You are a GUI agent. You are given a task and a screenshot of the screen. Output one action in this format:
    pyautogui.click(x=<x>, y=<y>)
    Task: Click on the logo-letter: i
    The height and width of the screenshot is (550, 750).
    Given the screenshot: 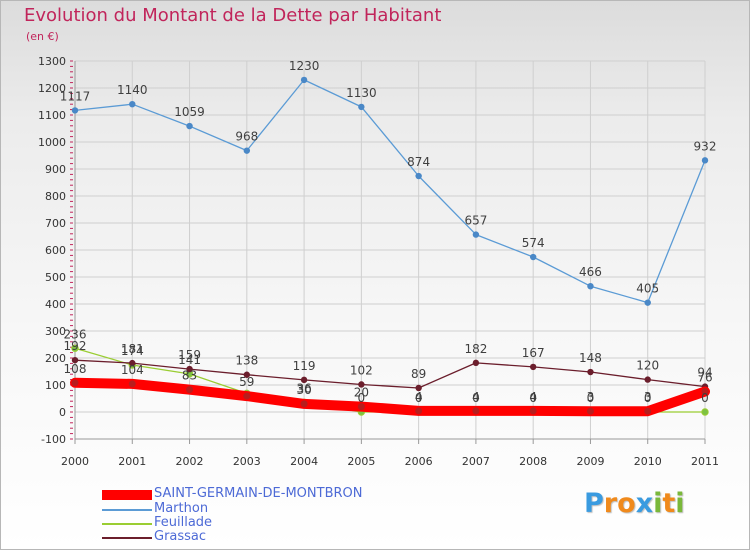 What is the action you would take?
    pyautogui.click(x=658, y=503)
    